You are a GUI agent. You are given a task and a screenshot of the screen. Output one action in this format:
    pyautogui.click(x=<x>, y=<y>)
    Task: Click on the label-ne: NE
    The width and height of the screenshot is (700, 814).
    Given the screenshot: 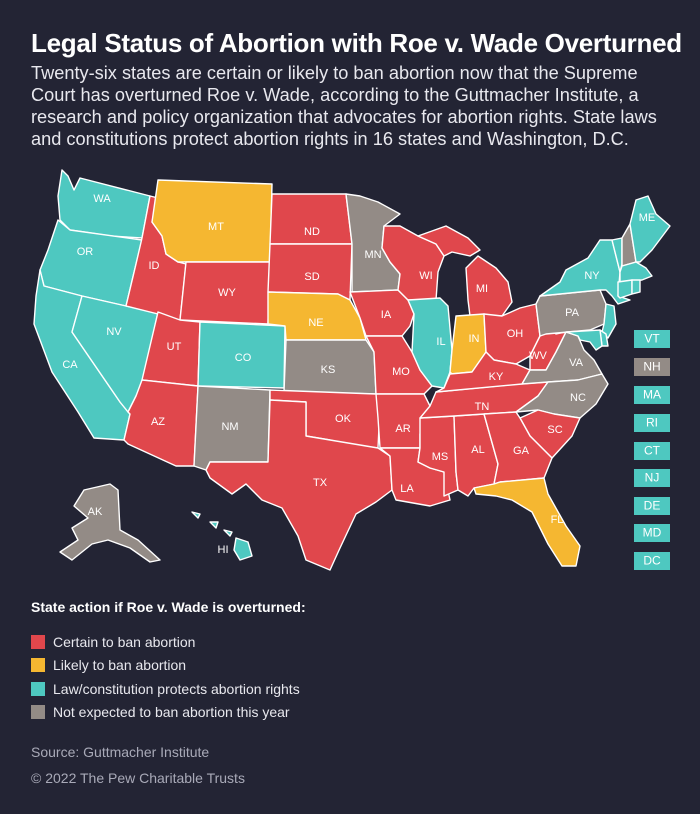 What is the action you would take?
    pyautogui.click(x=315, y=323)
    